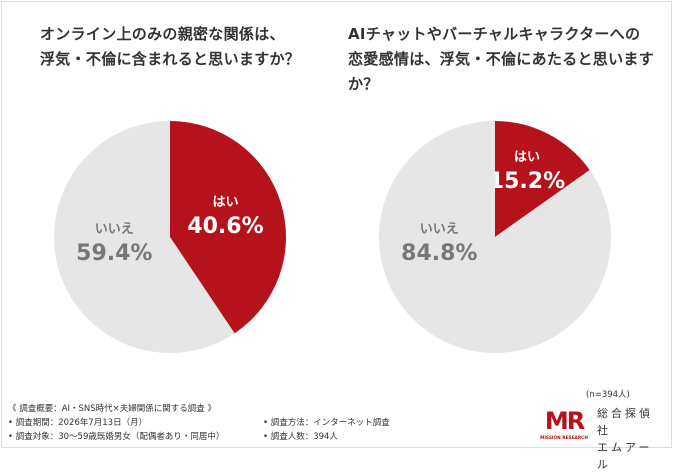 This screenshot has height=473, width=675. I want to click on question-1-line-2: 浮気・不倫に含まれると思いますか？, so click(170, 59).